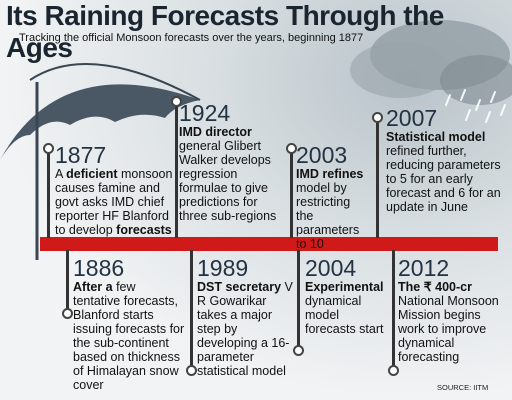 This screenshot has height=400, width=512. I want to click on page-title: Its Raining Forecasts Through the Ages, so click(225, 31).